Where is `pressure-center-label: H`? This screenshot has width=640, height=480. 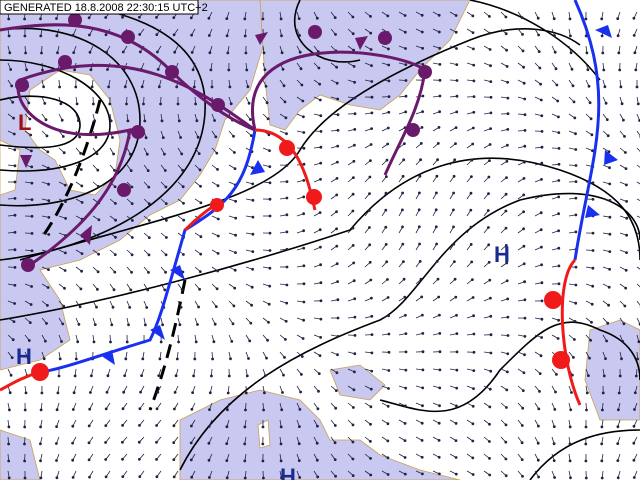 pressure-center-label: H is located at coordinates (288, 472).